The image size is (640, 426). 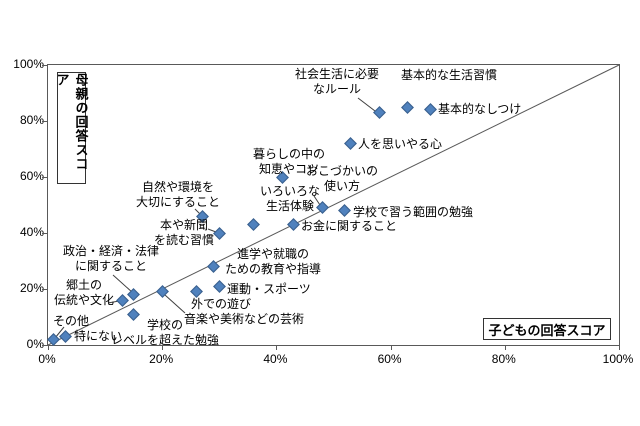 I want to click on x-axis-title-box: 子どもの回答スコア, so click(x=547, y=329).